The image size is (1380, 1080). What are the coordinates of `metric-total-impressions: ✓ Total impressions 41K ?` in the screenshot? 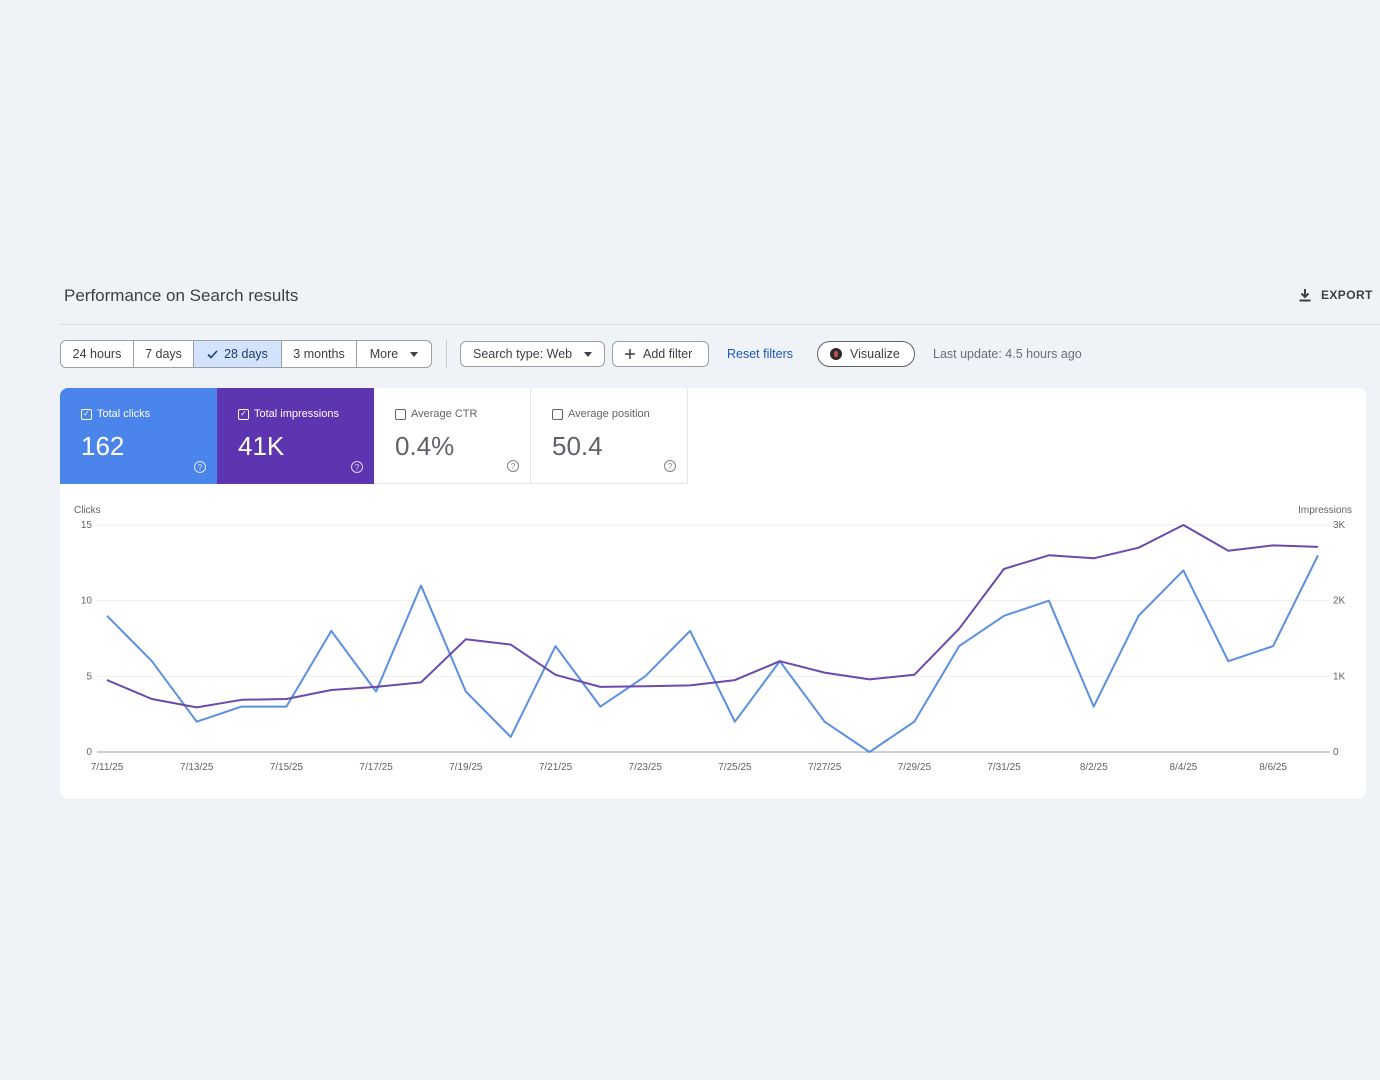 It's located at (295, 436).